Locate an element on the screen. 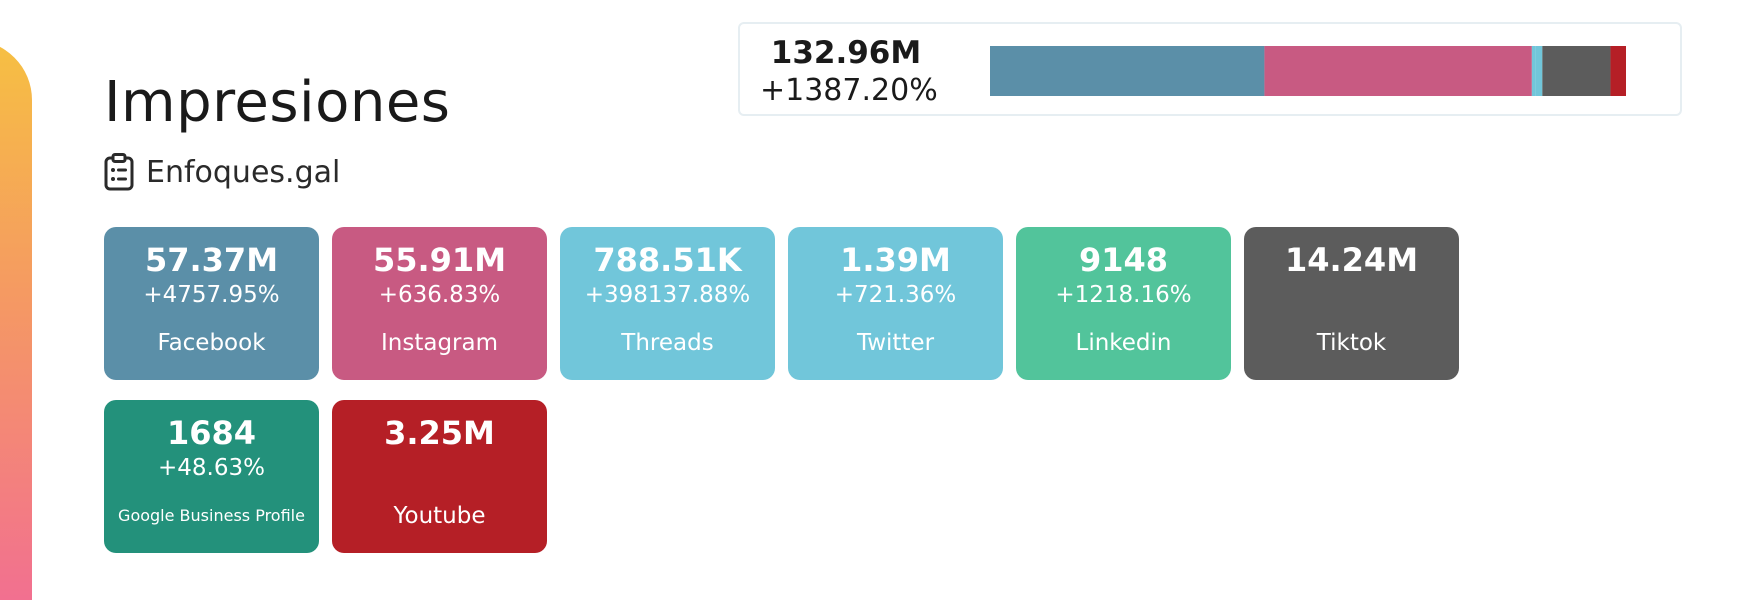 The width and height of the screenshot is (1755, 600). network-name: Tiktok is located at coordinates (1351, 343).